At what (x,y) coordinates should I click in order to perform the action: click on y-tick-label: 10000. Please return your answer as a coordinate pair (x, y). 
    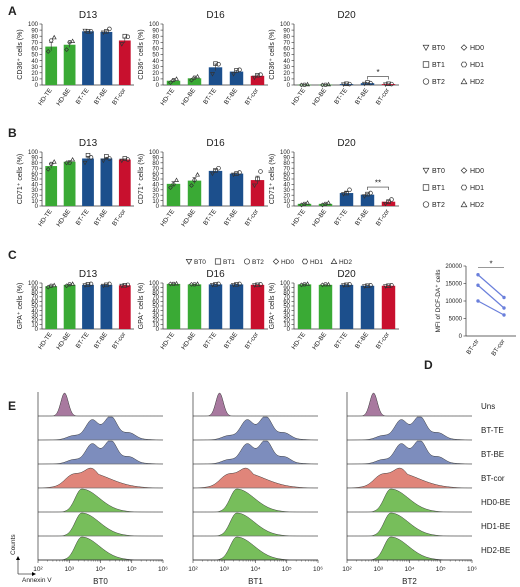
    Looking at the image, I should click on (453, 302).